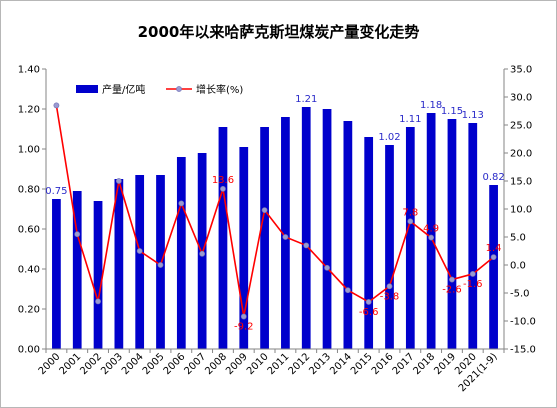  What do you see at coordinates (87, 89) in the screenshot?
I see `legend-bar-swatch` at bounding box center [87, 89].